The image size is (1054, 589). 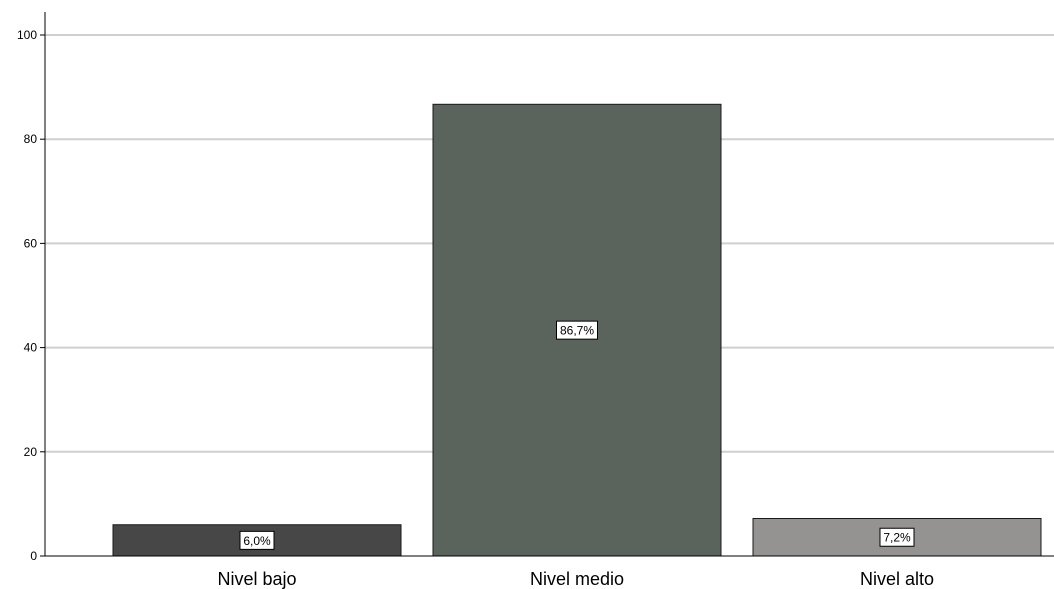 What do you see at coordinates (31, 452) in the screenshot?
I see `y-tick-label-20: 20` at bounding box center [31, 452].